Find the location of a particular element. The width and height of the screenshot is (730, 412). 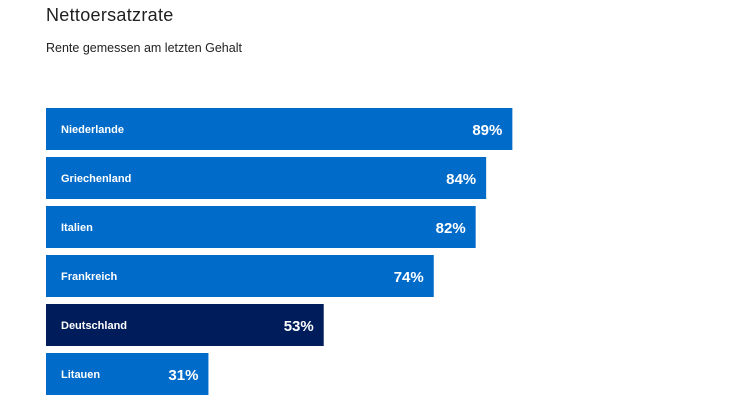

bar-label-litauen: Litauen is located at coordinates (80, 375).